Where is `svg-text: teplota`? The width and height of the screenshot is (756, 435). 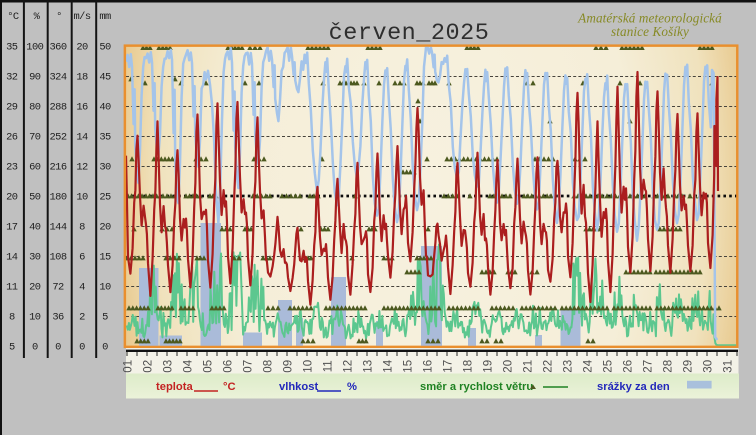
svg-text: teplota is located at coordinates (174, 387).